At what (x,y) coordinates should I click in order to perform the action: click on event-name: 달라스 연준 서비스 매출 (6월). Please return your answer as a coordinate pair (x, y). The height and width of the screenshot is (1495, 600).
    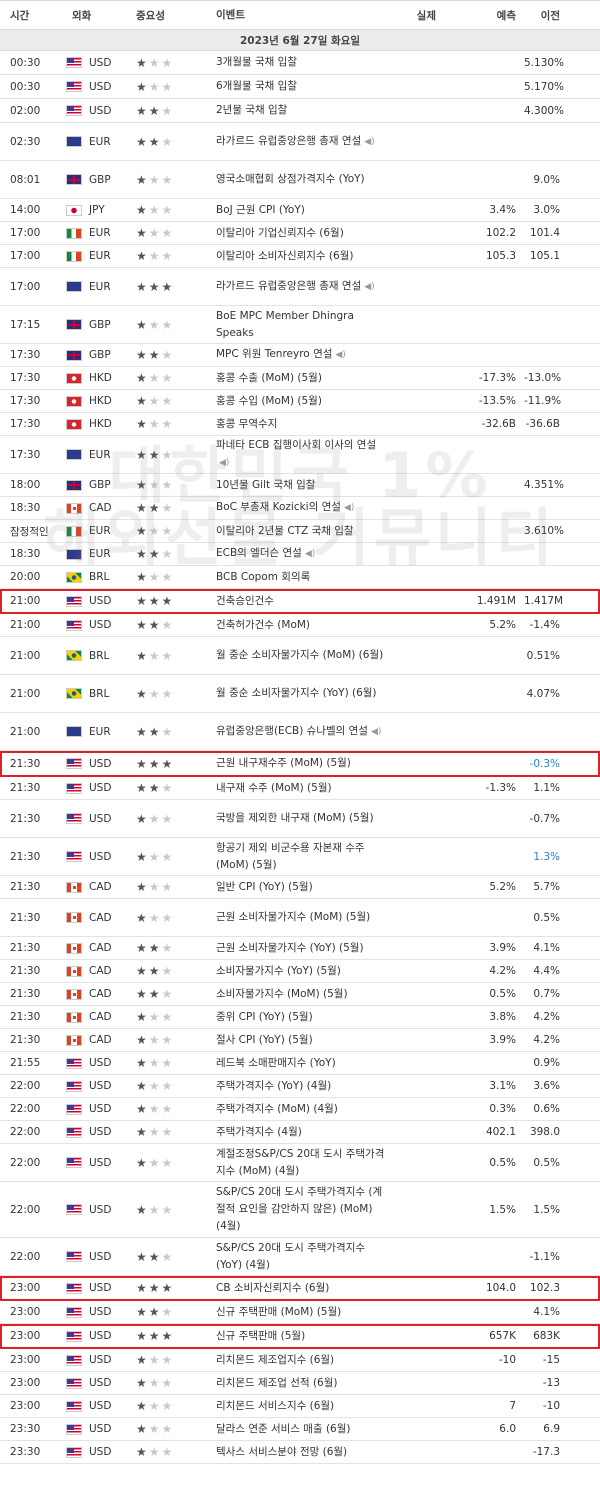
    Looking at the image, I should click on (301, 1429).